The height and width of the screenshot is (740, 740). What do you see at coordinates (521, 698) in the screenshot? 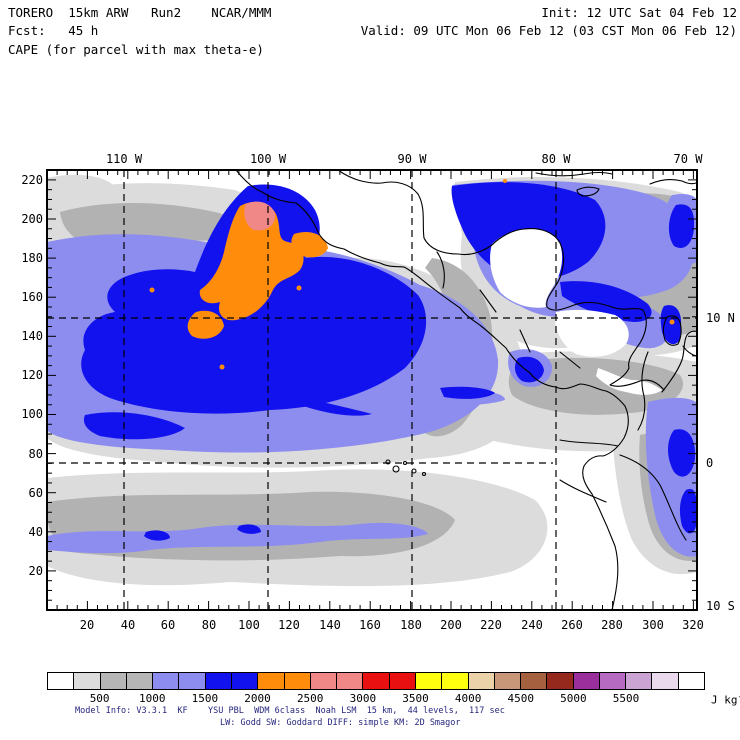
I see `colorbar-tick-label: 4500` at bounding box center [521, 698].